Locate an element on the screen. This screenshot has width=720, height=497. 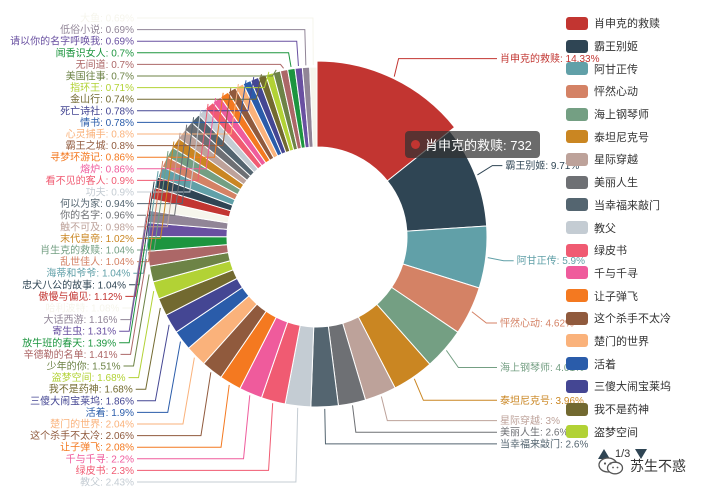
legend-item-8: 美丽人生 is located at coordinates (641, 182).